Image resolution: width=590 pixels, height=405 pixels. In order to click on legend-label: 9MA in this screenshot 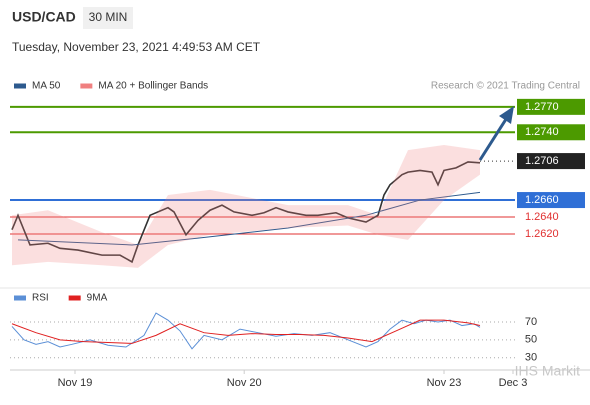, I will do `click(97, 298)`.